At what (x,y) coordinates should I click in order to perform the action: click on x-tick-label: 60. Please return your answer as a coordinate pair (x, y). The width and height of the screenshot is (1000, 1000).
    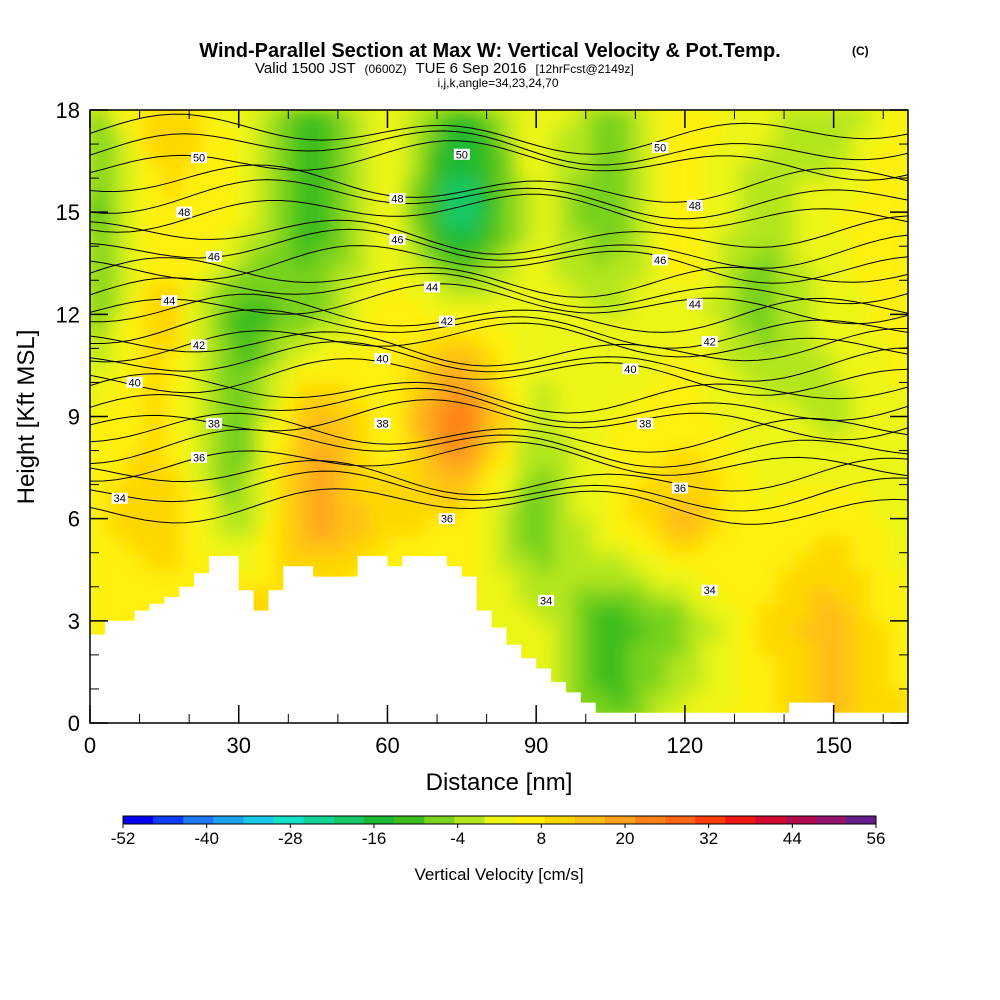
    Looking at the image, I should click on (387, 745).